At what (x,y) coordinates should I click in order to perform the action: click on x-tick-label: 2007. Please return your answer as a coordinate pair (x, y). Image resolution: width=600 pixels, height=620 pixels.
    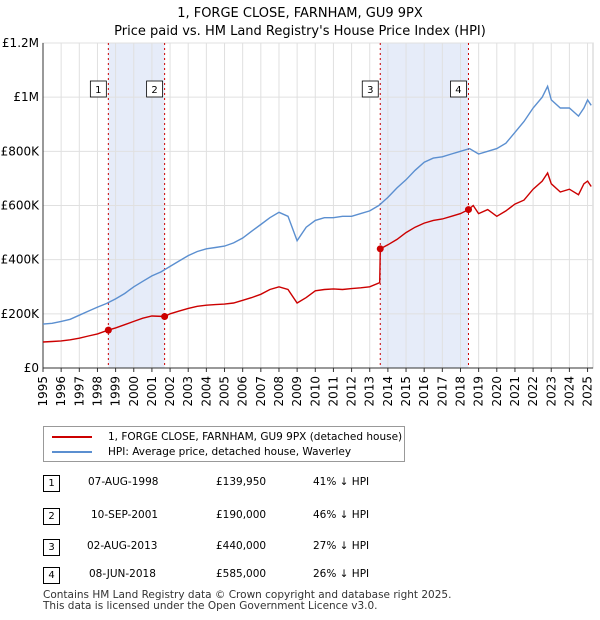
    Looking at the image, I should click on (261, 391).